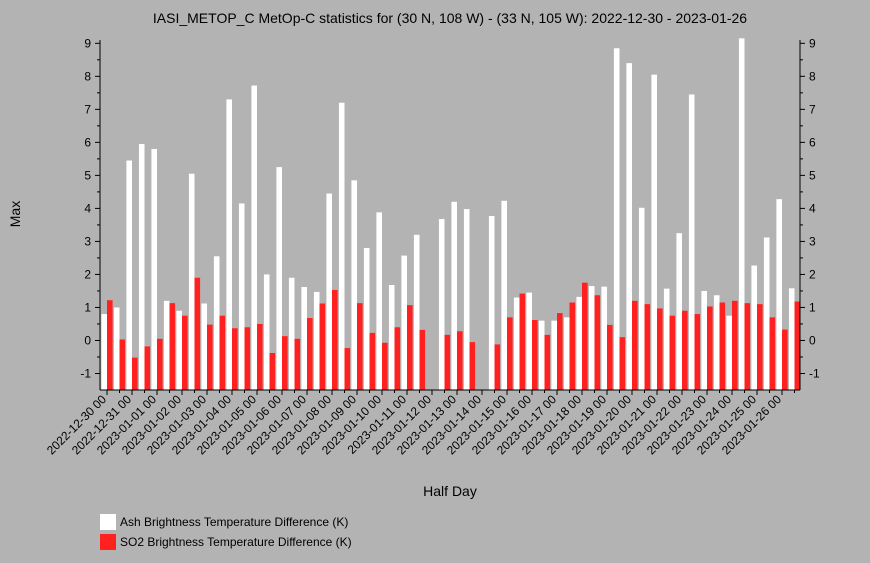  What do you see at coordinates (87, 307) in the screenshot?
I see `y-tick-label-left: 1` at bounding box center [87, 307].